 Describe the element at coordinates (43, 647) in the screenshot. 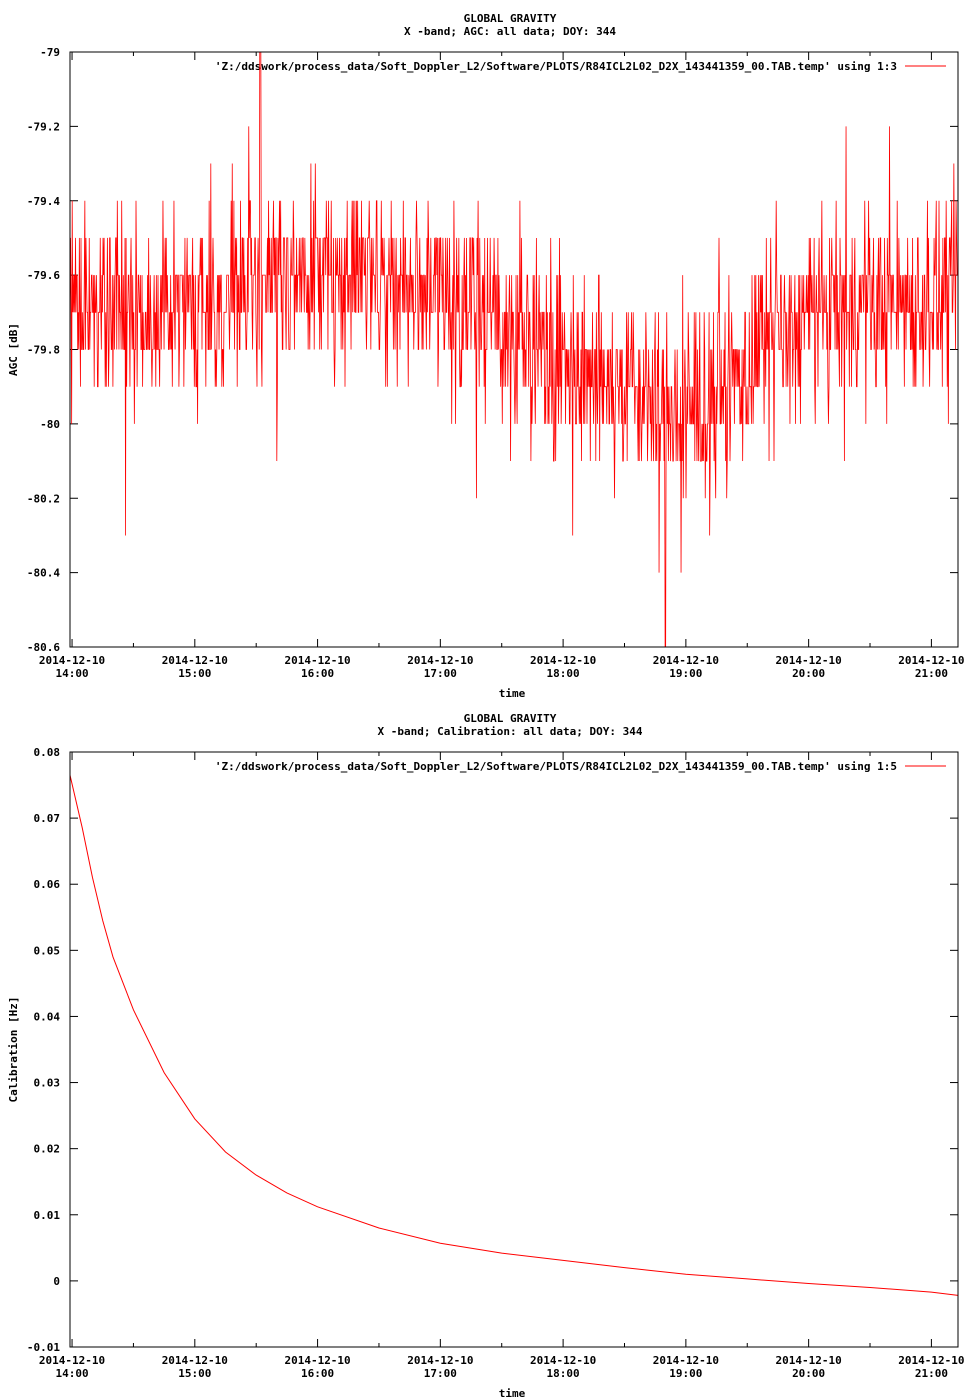

I see `y-tick-label: -80.6` at that location.